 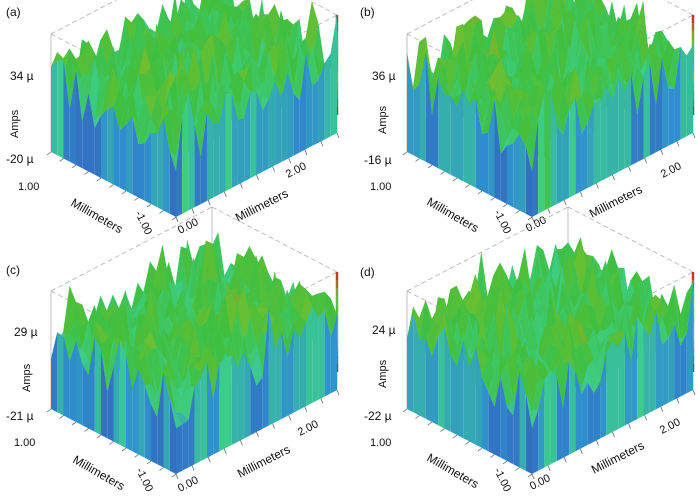 I want to click on z-min-label: -21 µ, so click(x=20, y=416).